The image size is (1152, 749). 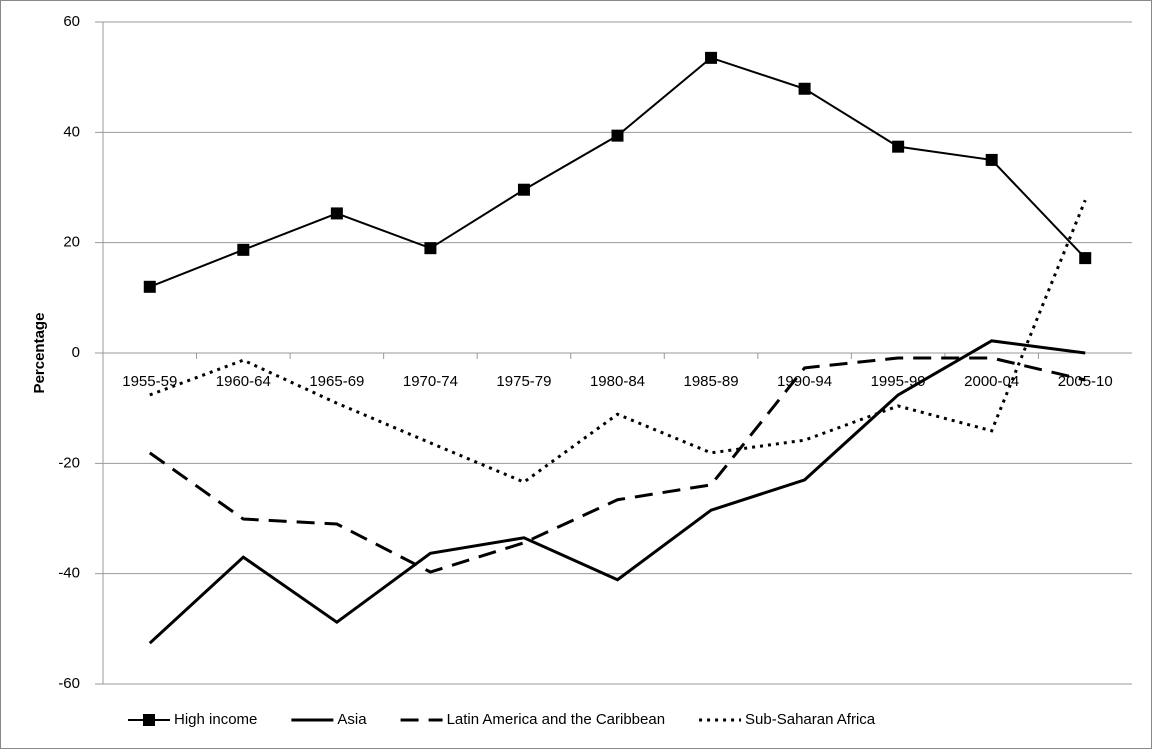 What do you see at coordinates (556, 719) in the screenshot?
I see `legend-label: Latin America and the Caribbean` at bounding box center [556, 719].